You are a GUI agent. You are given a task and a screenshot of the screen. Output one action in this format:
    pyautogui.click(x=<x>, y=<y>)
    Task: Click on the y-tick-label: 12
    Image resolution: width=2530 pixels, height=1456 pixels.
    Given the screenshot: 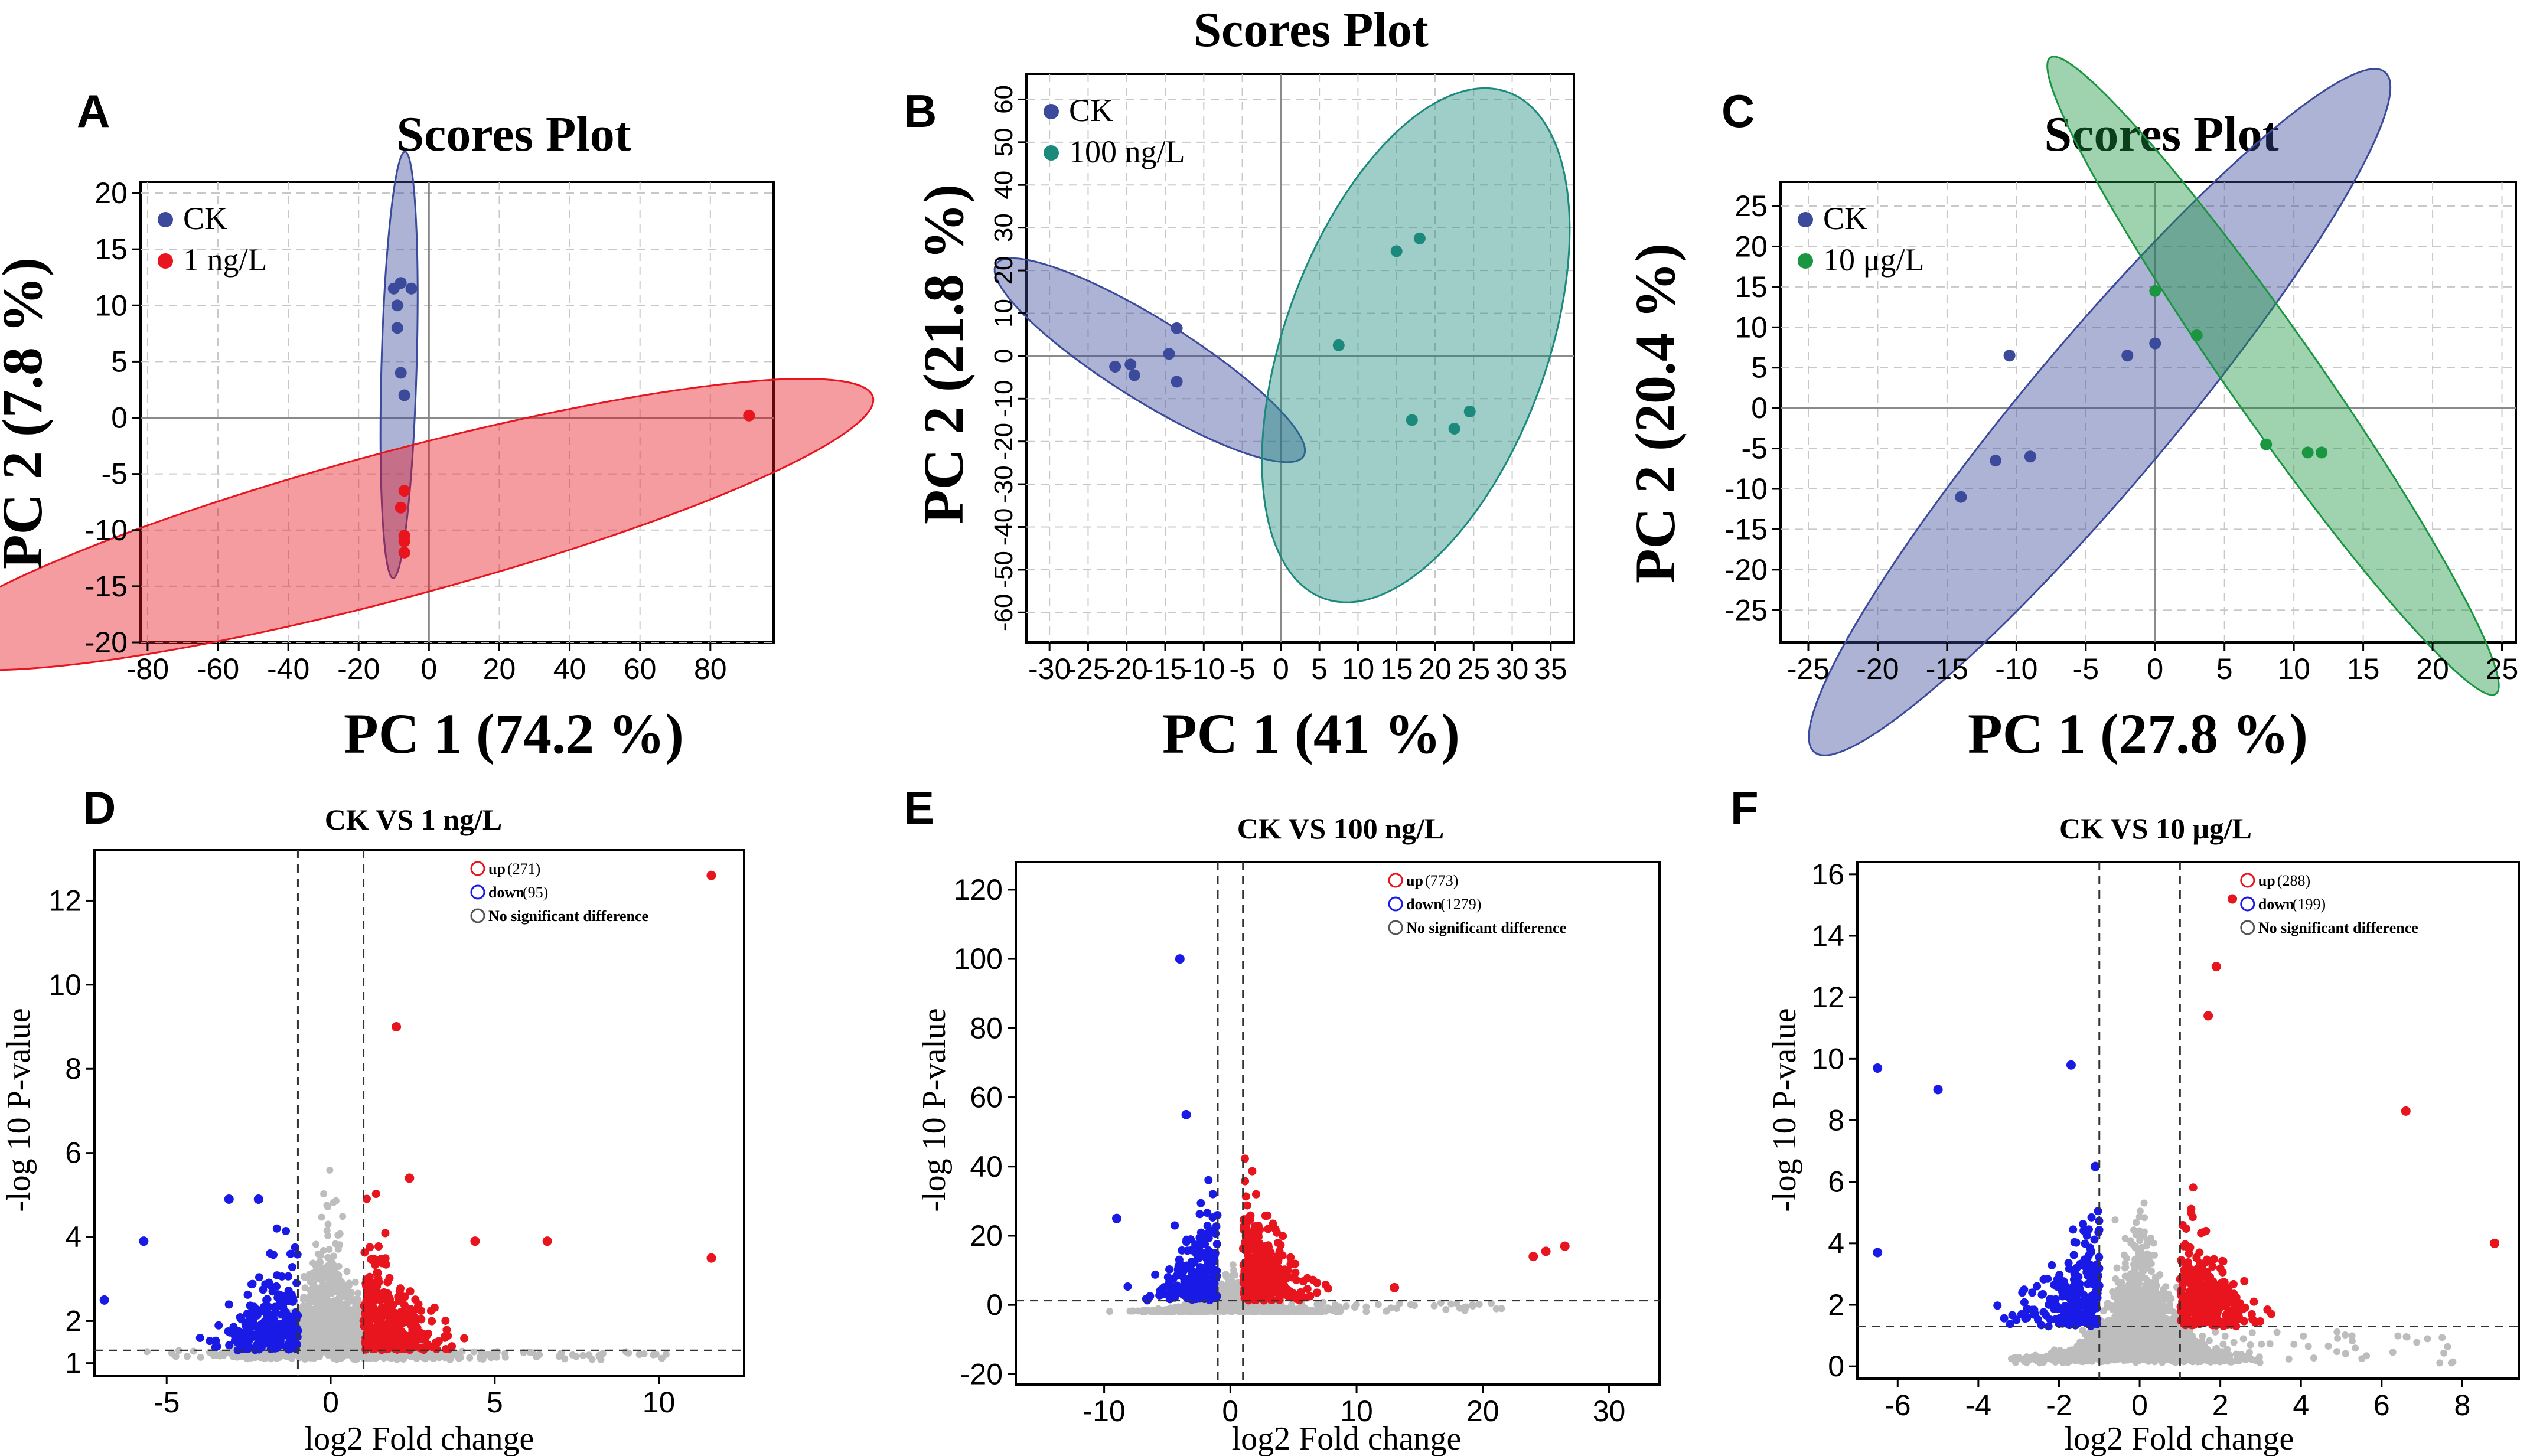 What is the action you would take?
    pyautogui.click(x=64, y=900)
    